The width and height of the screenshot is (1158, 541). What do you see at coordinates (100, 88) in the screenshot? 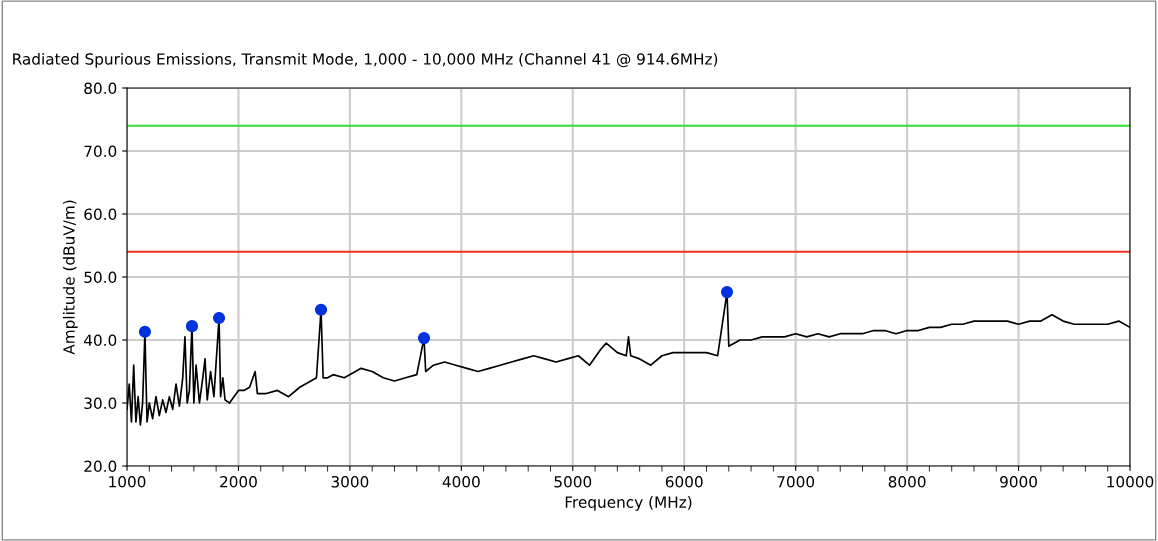
I see `y-tick-label: 80.0` at bounding box center [100, 88].